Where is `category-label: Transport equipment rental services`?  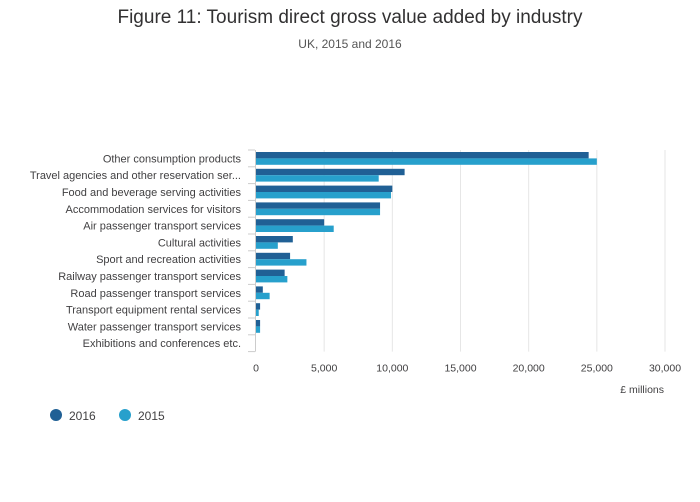 category-label: Transport equipment rental services is located at coordinates (154, 311).